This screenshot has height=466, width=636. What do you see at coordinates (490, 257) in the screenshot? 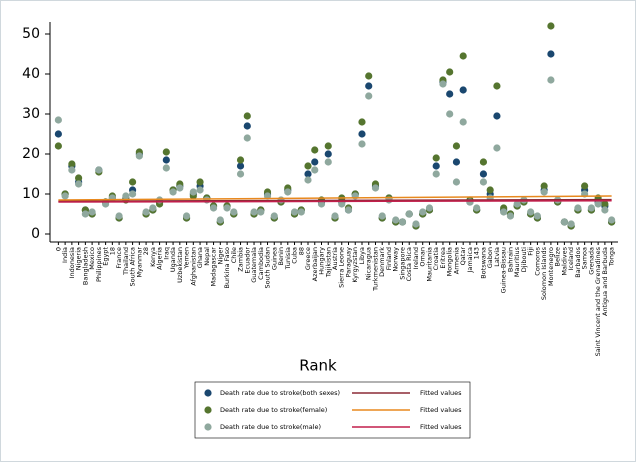
I see `x-tick-label: Gabon` at bounding box center [490, 257].